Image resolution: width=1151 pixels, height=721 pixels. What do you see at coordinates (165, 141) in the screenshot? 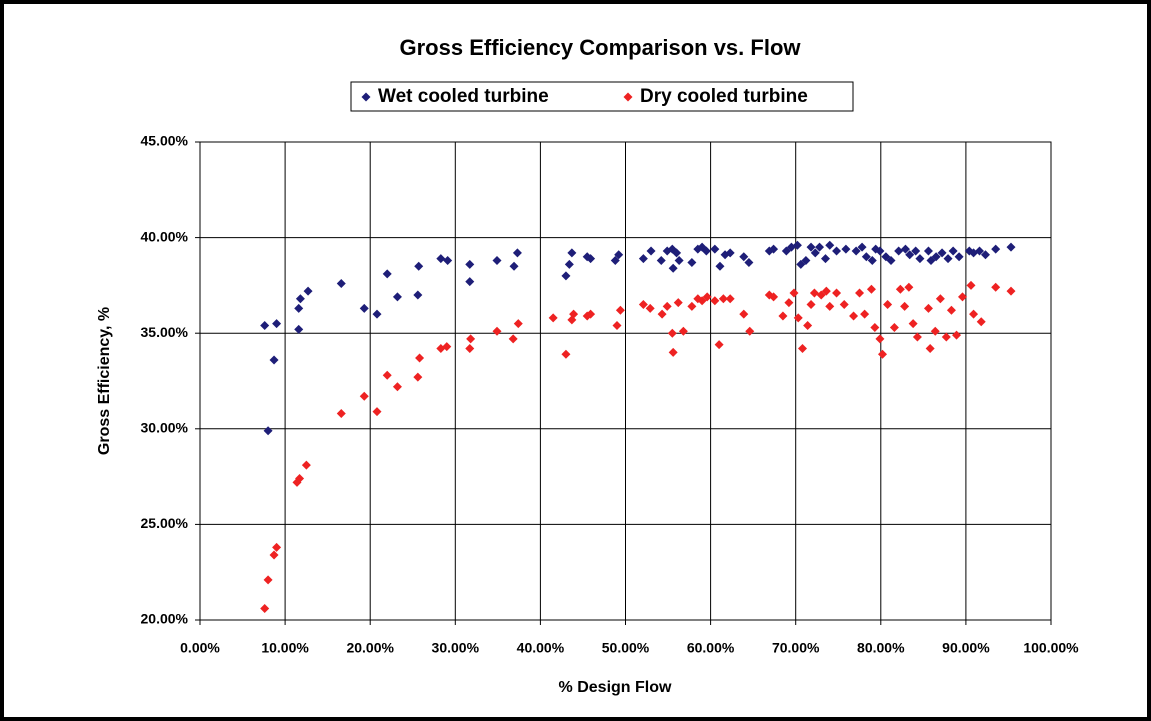
I see `y-tick-label: 45.00%` at bounding box center [165, 141].